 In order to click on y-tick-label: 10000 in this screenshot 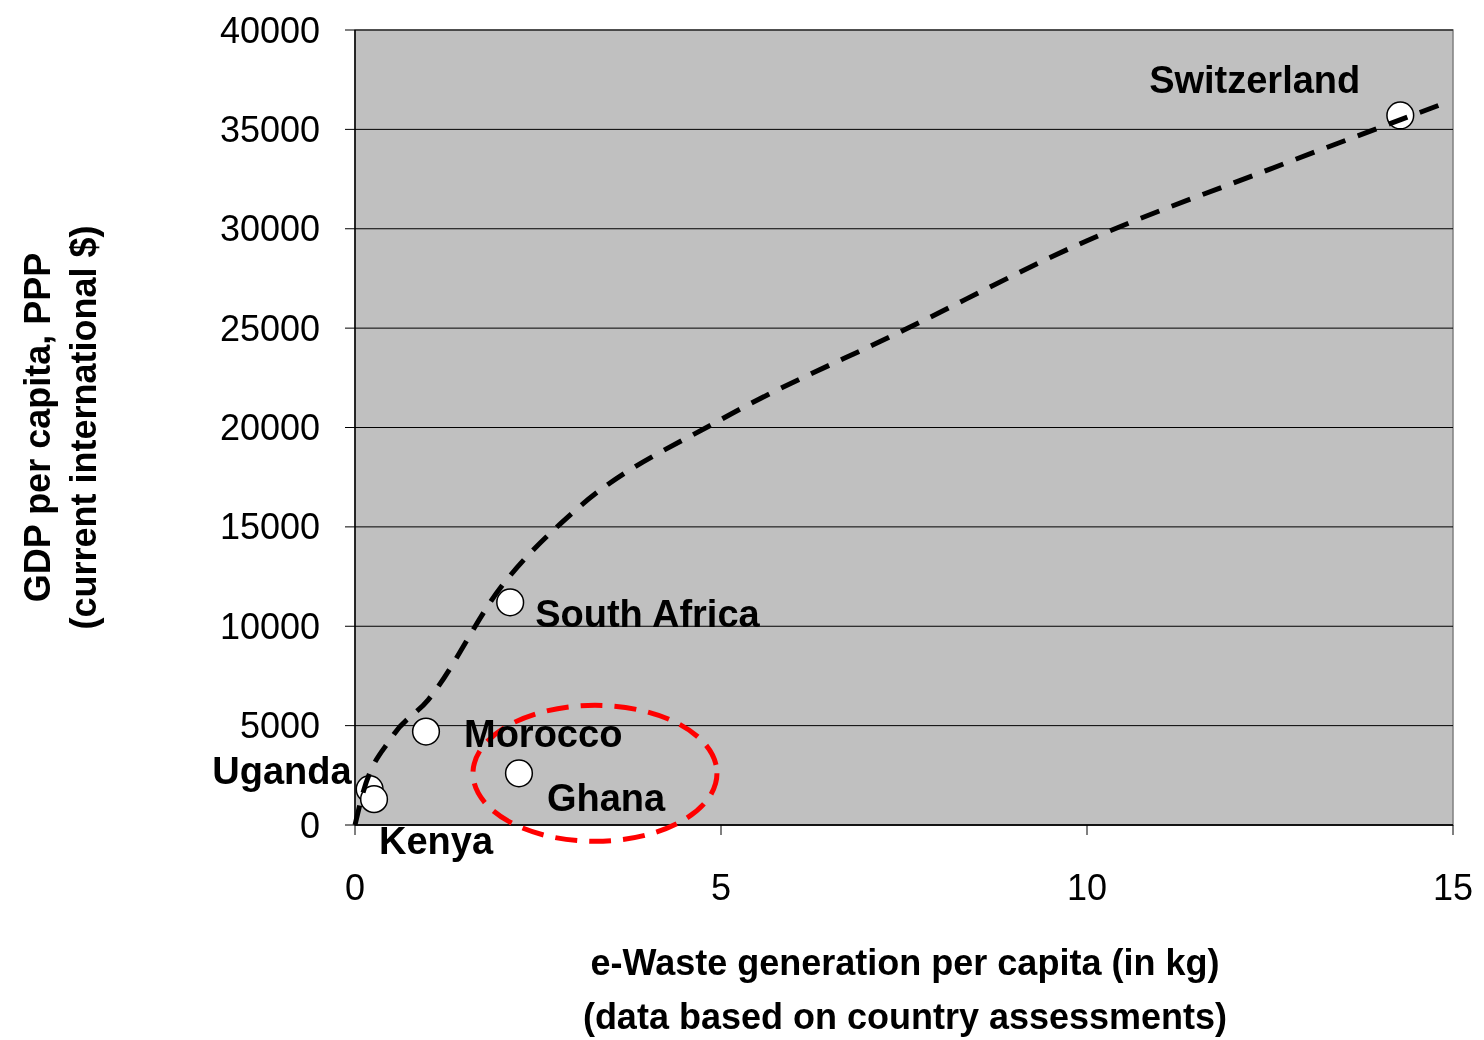, I will do `click(269, 626)`.